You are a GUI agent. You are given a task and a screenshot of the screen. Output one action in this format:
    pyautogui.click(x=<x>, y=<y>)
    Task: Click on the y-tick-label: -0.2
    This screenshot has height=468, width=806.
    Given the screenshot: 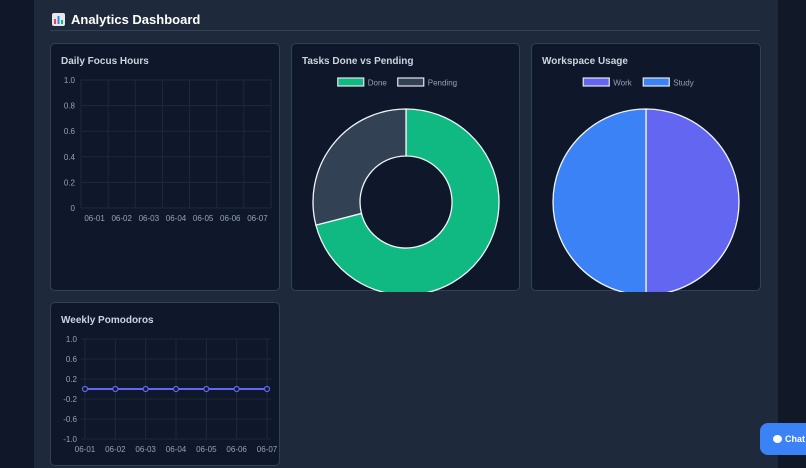 What is the action you would take?
    pyautogui.click(x=70, y=399)
    